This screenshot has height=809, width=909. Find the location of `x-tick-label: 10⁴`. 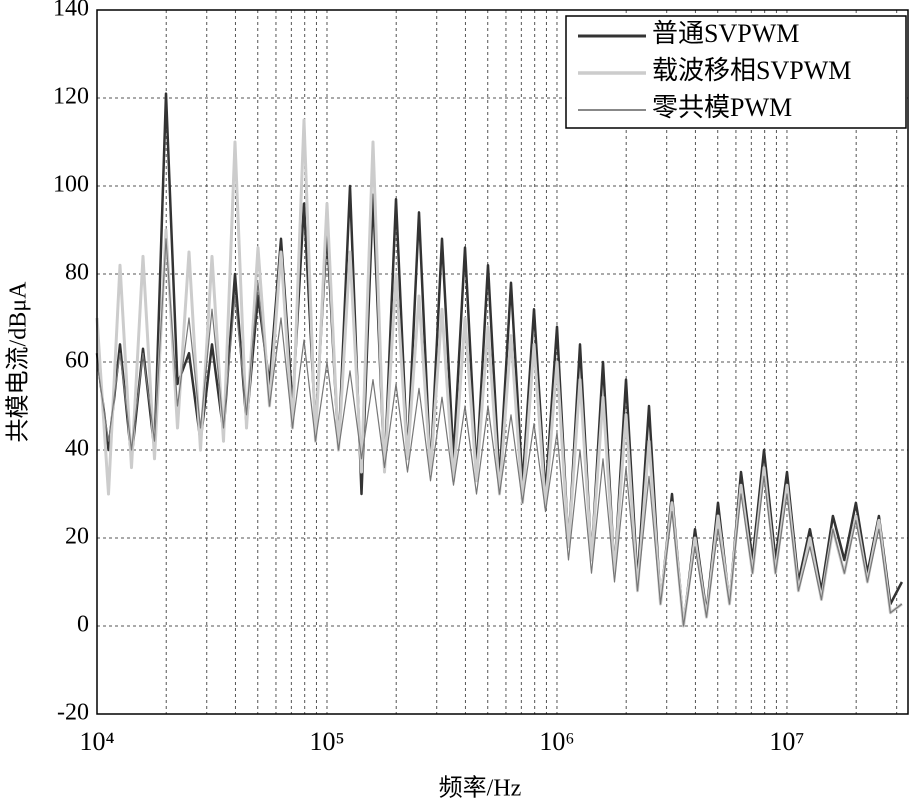

x-tick-label: 10⁴ is located at coordinates (96, 741).